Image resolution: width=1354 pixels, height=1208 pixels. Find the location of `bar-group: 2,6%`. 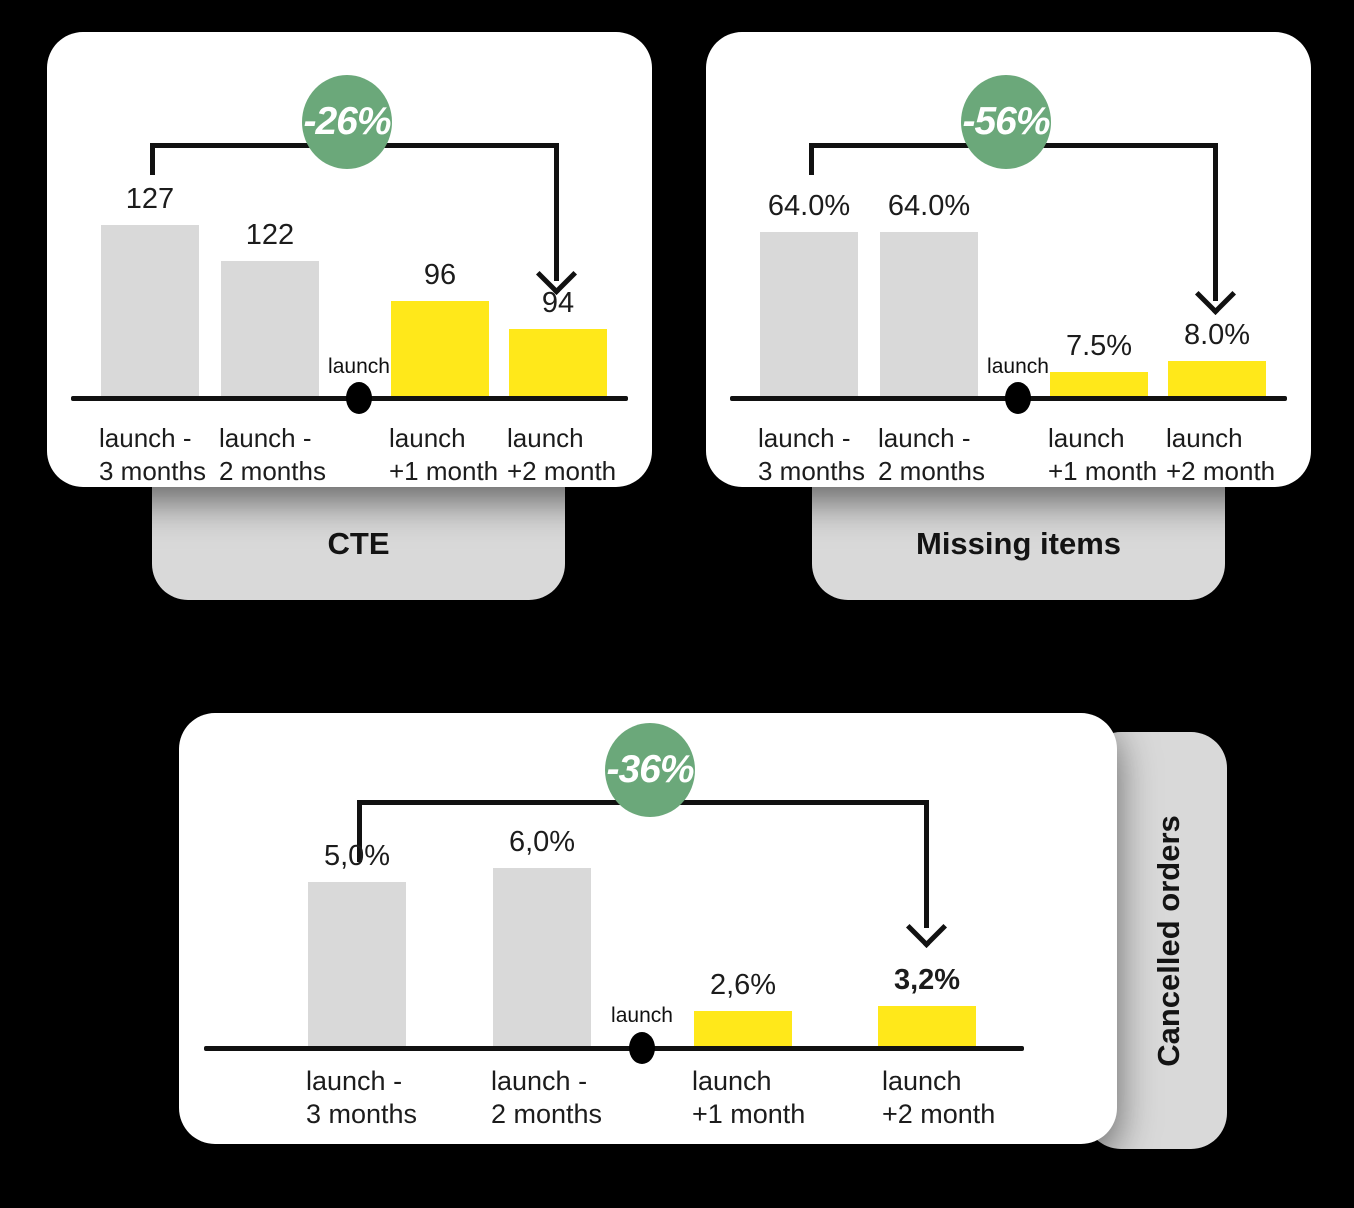

bar-group: 2,6% is located at coordinates (743, 1007).